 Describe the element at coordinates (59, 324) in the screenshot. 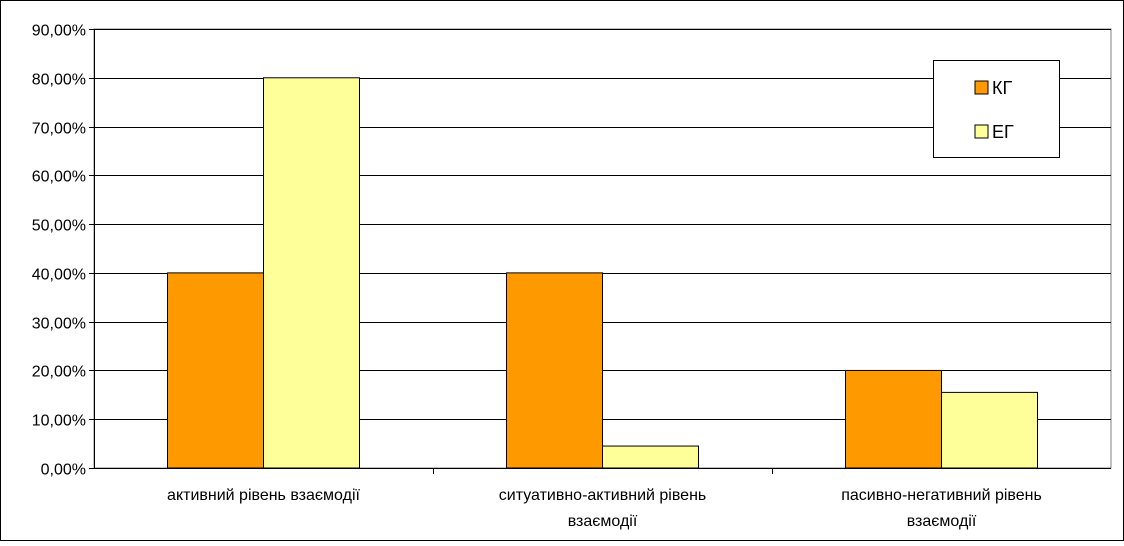

I see `y-tick-label: 30,00%` at that location.